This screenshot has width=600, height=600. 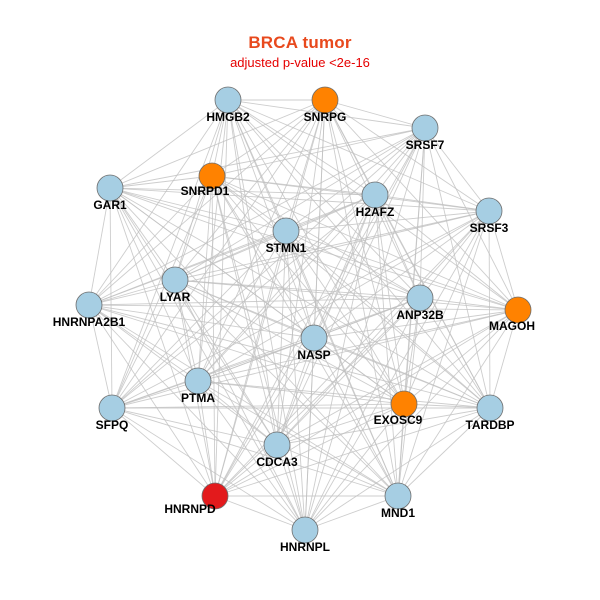 I want to click on node-label: MND1, so click(x=398, y=513).